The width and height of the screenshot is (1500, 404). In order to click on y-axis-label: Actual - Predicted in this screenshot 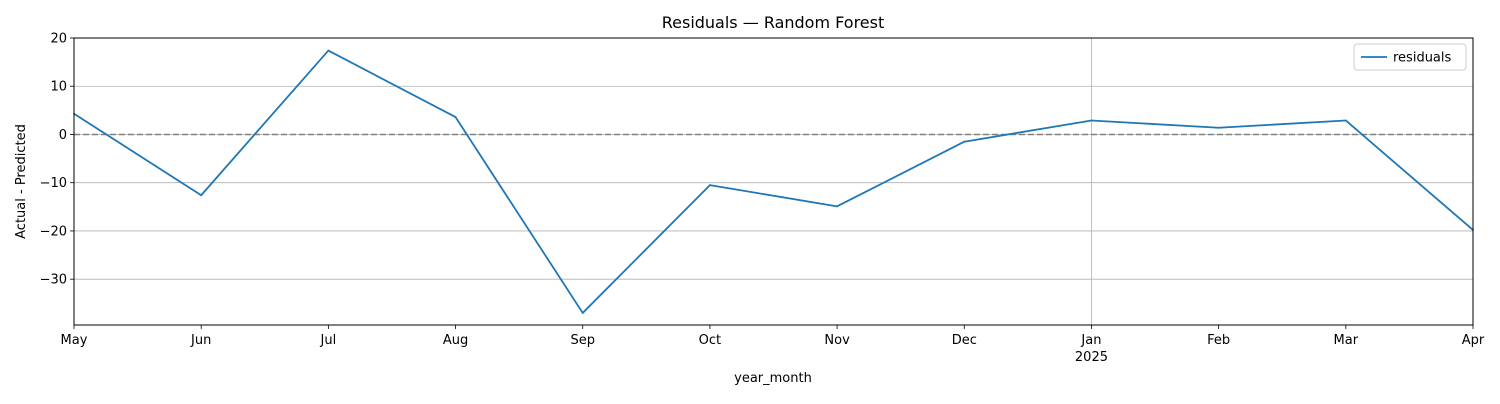, I will do `click(21, 181)`.